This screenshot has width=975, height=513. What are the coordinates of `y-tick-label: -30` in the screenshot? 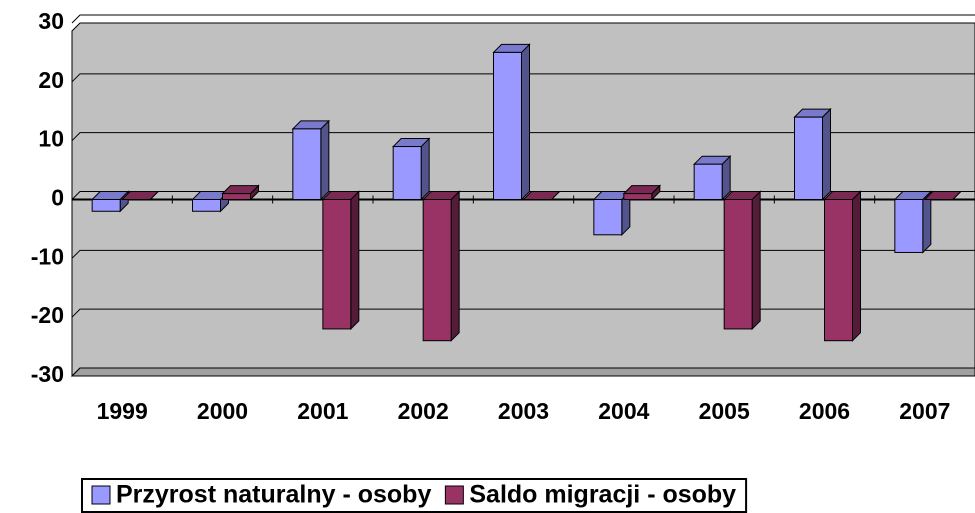 It's located at (47, 374).